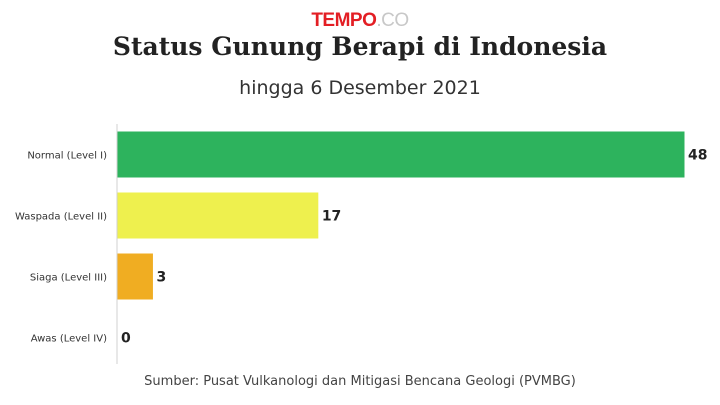  I want to click on chart-title: Status Gunung Berapi di Indonesia, so click(360, 46).